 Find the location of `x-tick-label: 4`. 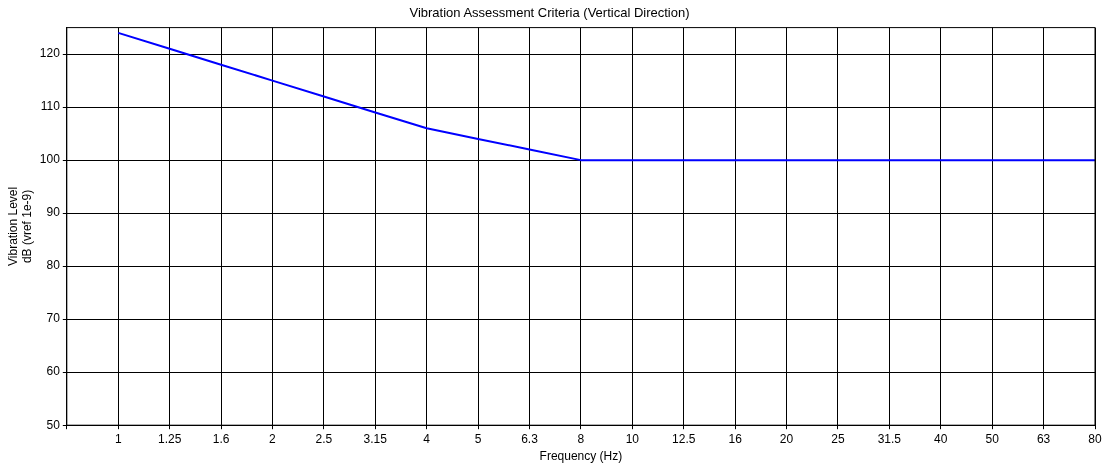

x-tick-label: 4 is located at coordinates (427, 438).